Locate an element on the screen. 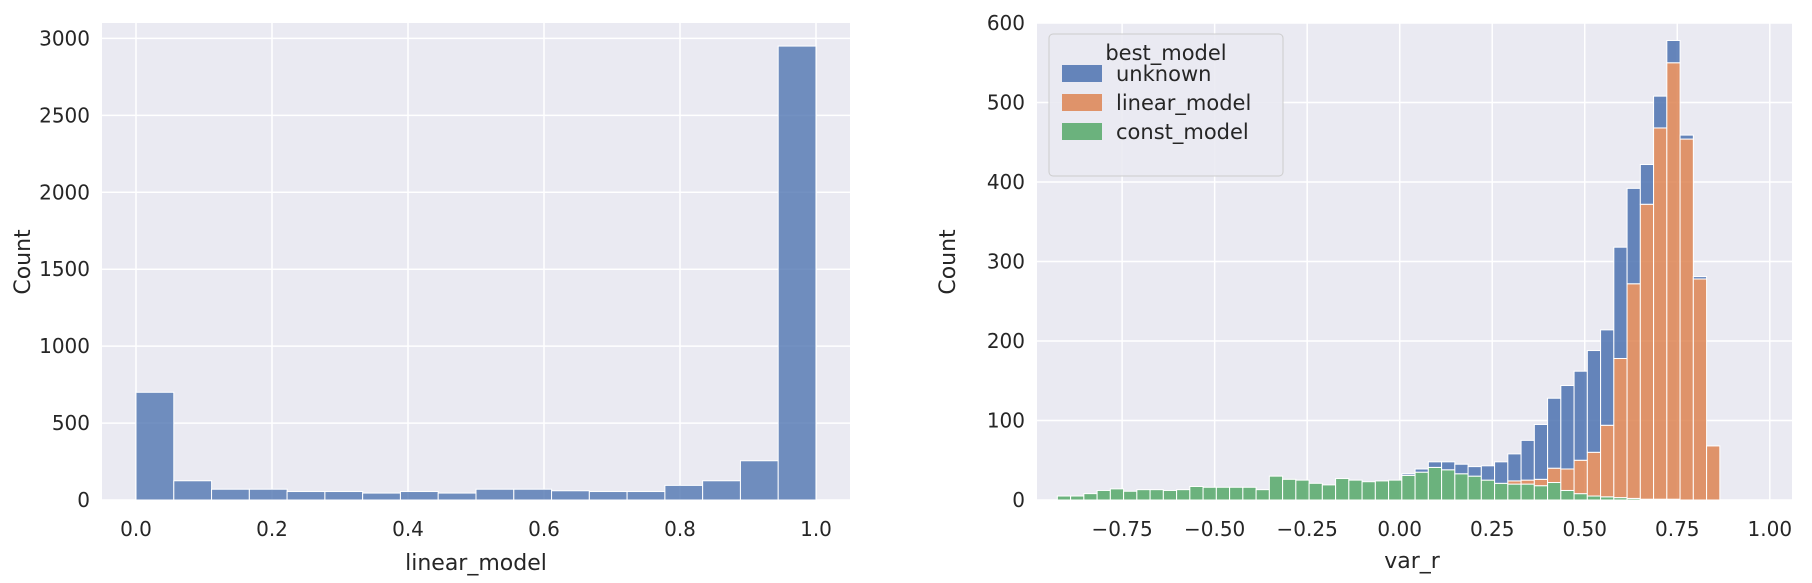 This screenshot has width=1812, height=583. x-tick-label: 0.50 is located at coordinates (1584, 529).